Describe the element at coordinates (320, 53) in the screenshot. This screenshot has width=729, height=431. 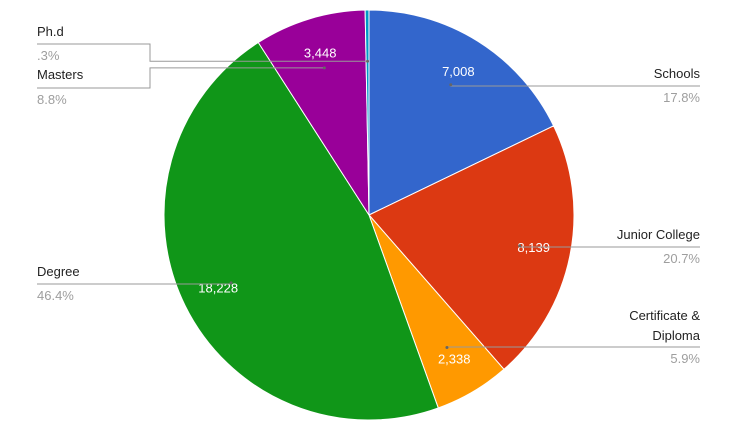
I see `value-label: 3,448` at that location.